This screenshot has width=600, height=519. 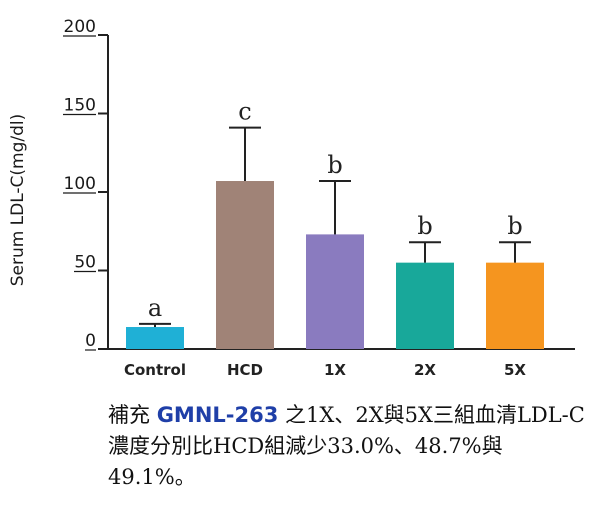 What do you see at coordinates (425, 370) in the screenshot?
I see `x-tick-label: 2X` at bounding box center [425, 370].